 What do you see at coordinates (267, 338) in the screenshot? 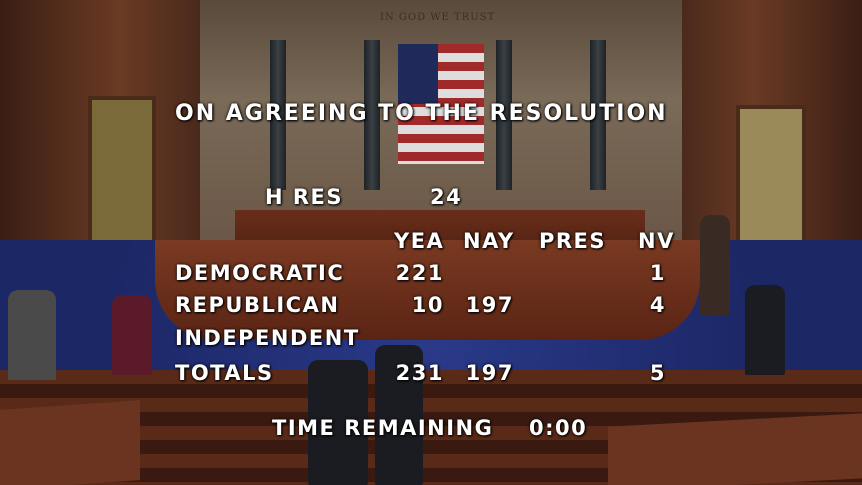
I see `party-independent: INDEPENDENT` at bounding box center [267, 338].